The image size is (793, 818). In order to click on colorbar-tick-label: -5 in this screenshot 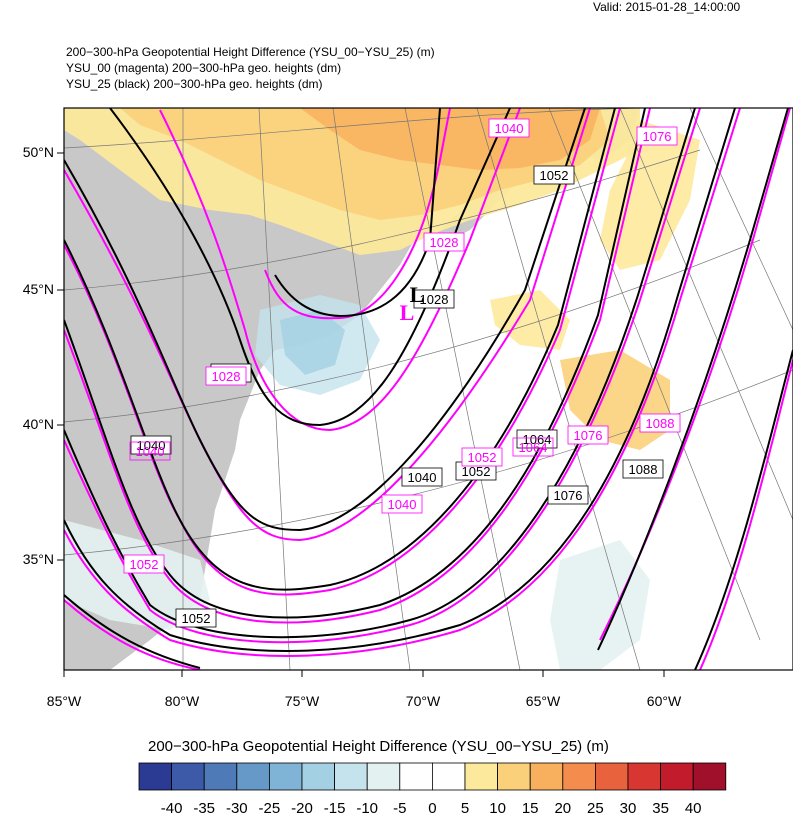, I will do `click(400, 808)`.